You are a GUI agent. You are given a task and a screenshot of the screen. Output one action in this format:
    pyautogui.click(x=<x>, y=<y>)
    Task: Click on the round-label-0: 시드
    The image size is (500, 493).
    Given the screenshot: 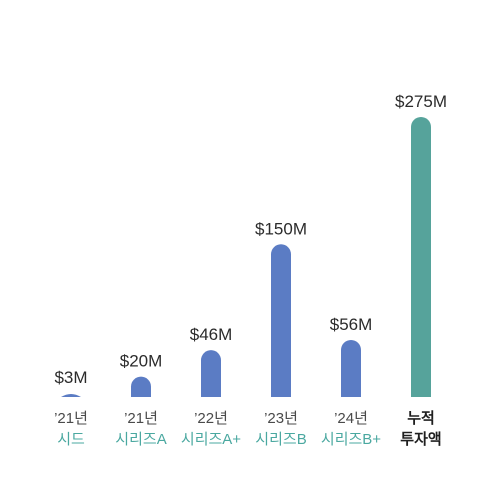 What is the action you would take?
    pyautogui.click(x=71, y=439)
    